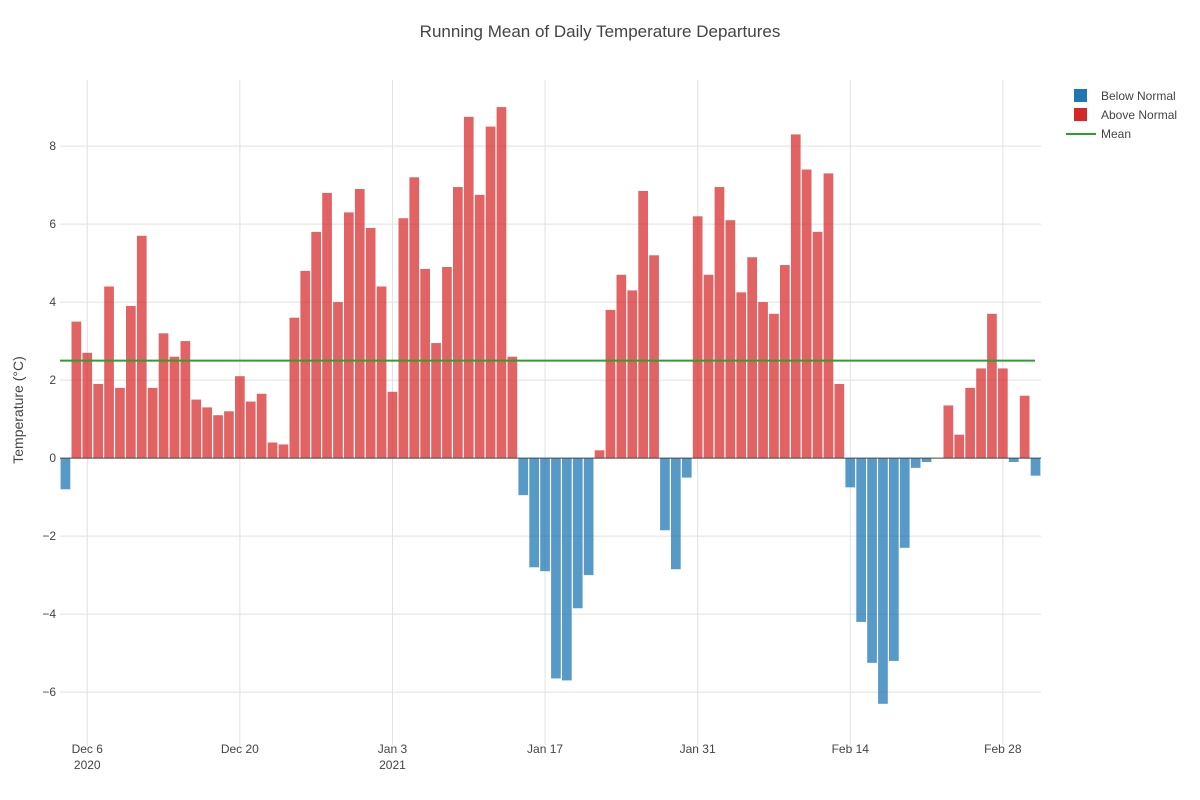 This screenshot has width=1200, height=800. I want to click on legend-item-below-normal: Below Normal, so click(1121, 95).